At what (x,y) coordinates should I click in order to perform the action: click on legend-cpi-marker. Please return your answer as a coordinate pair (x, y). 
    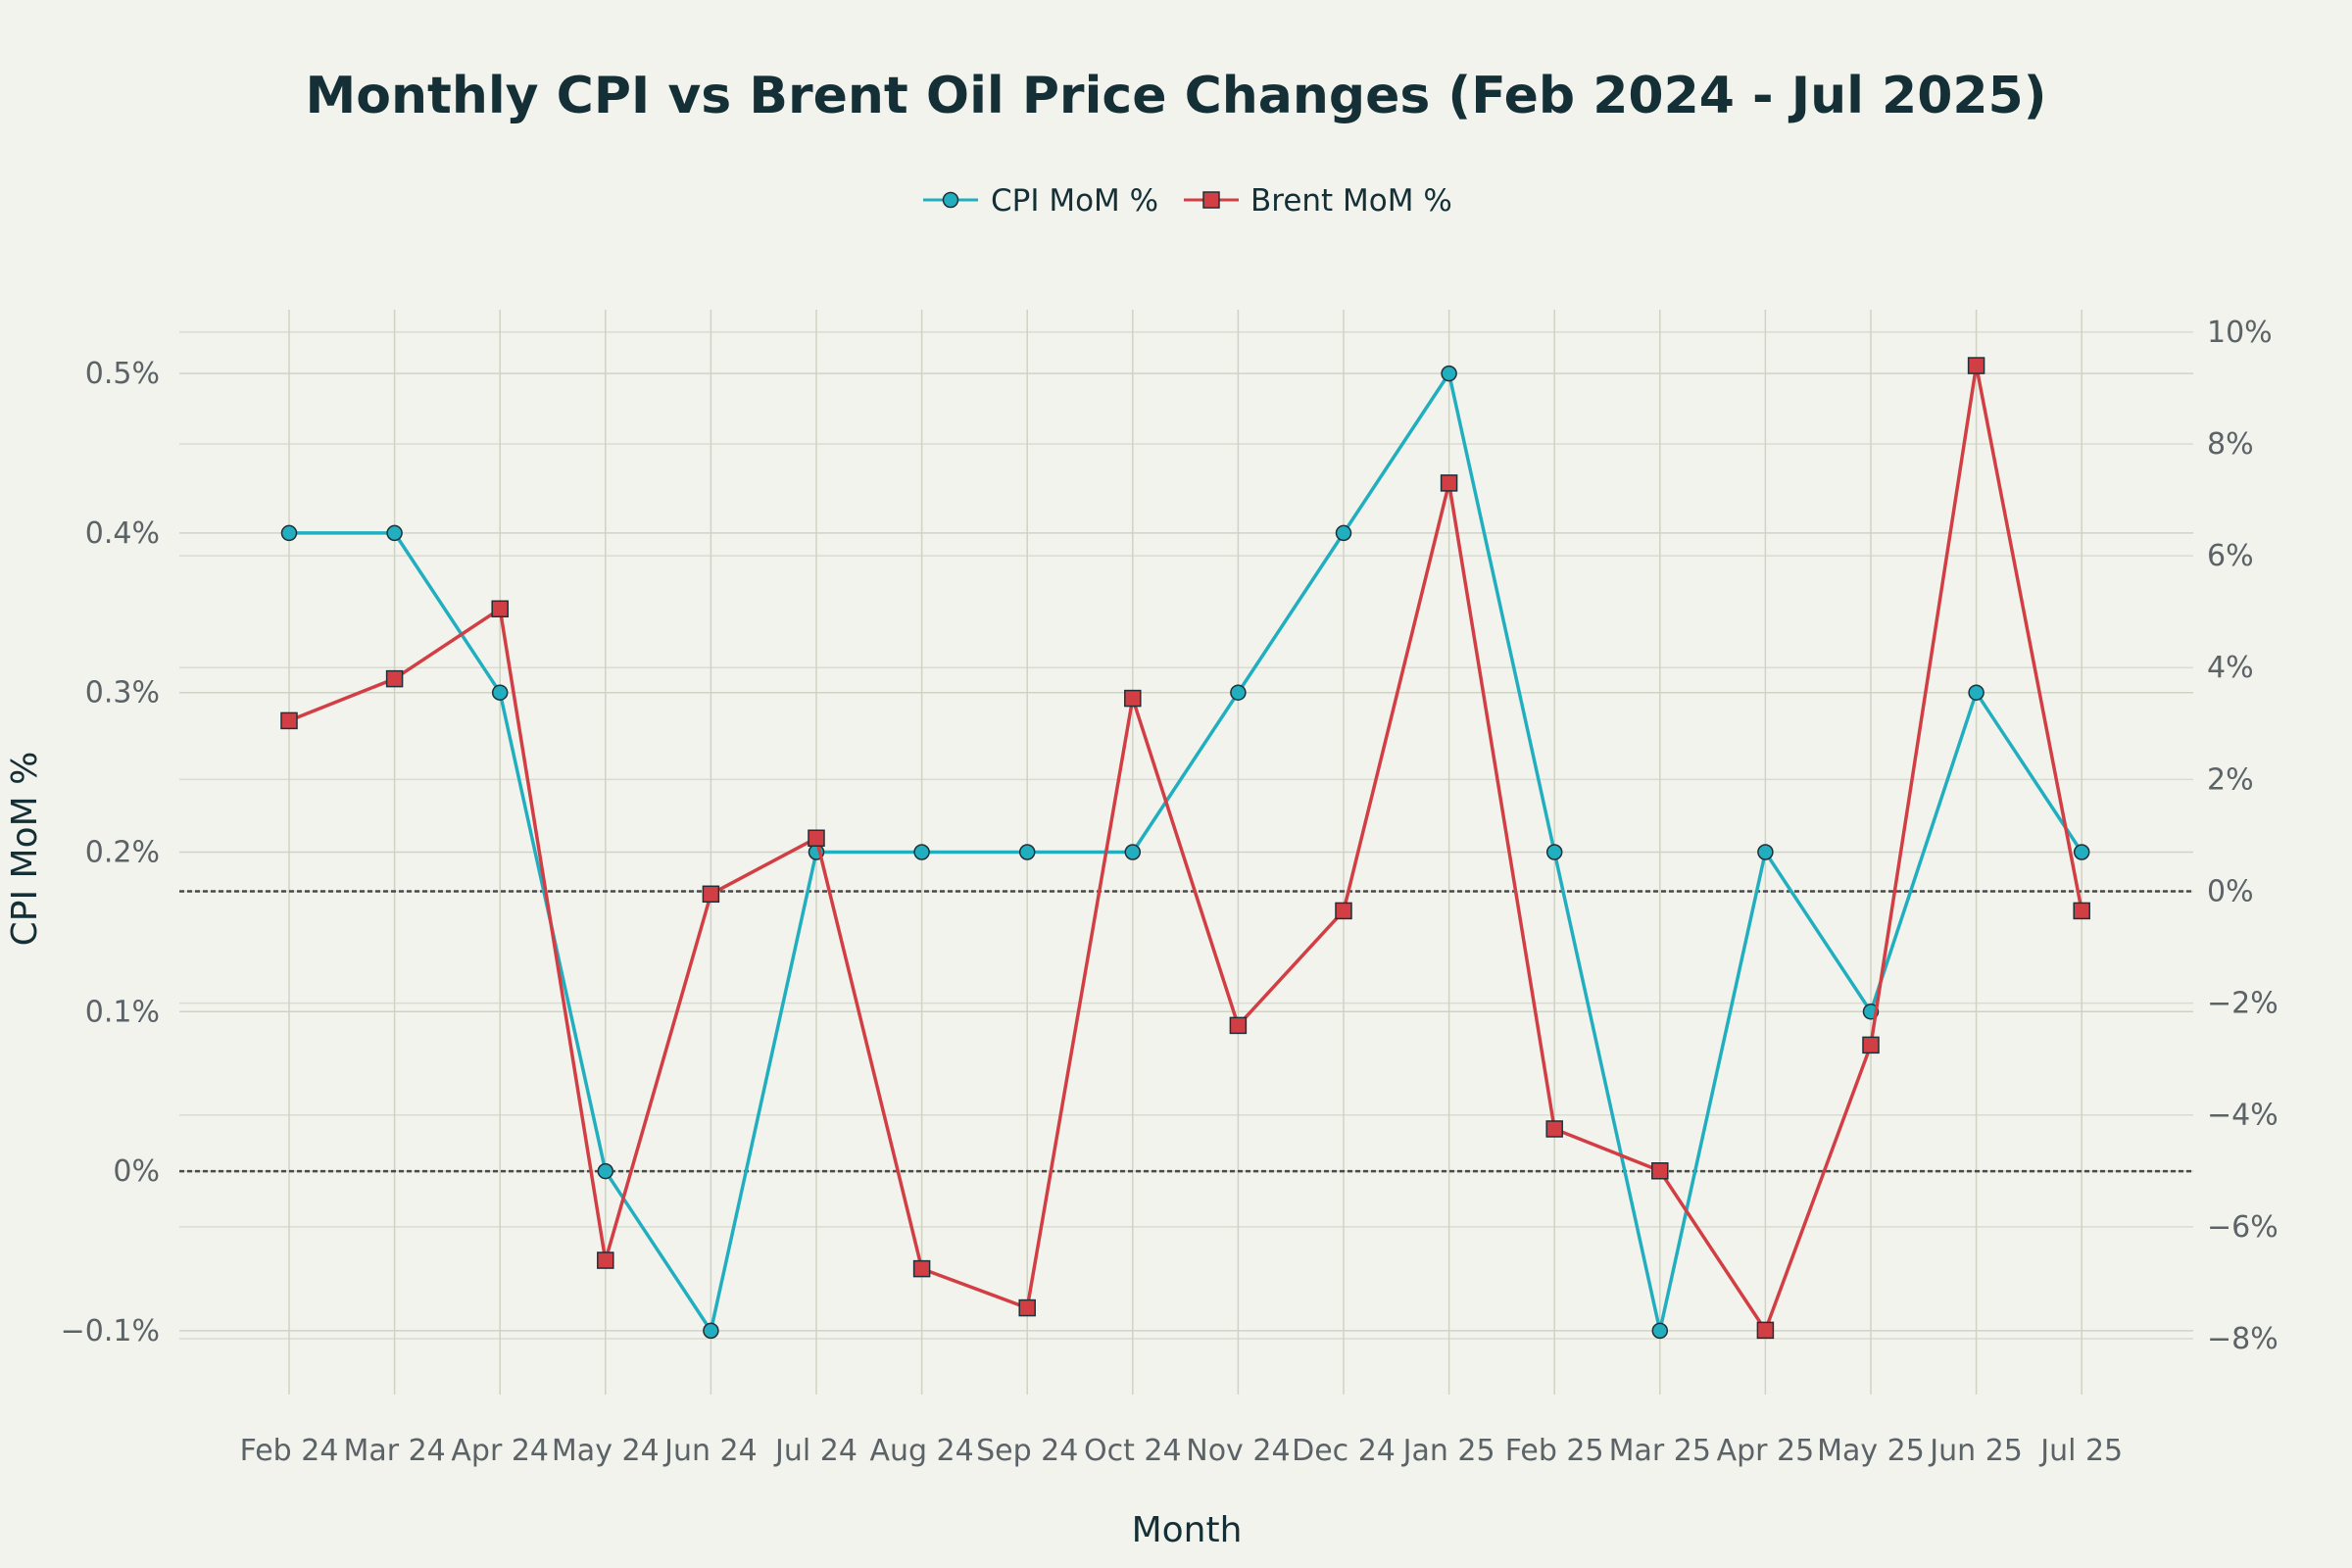
    Looking at the image, I should click on (950, 200).